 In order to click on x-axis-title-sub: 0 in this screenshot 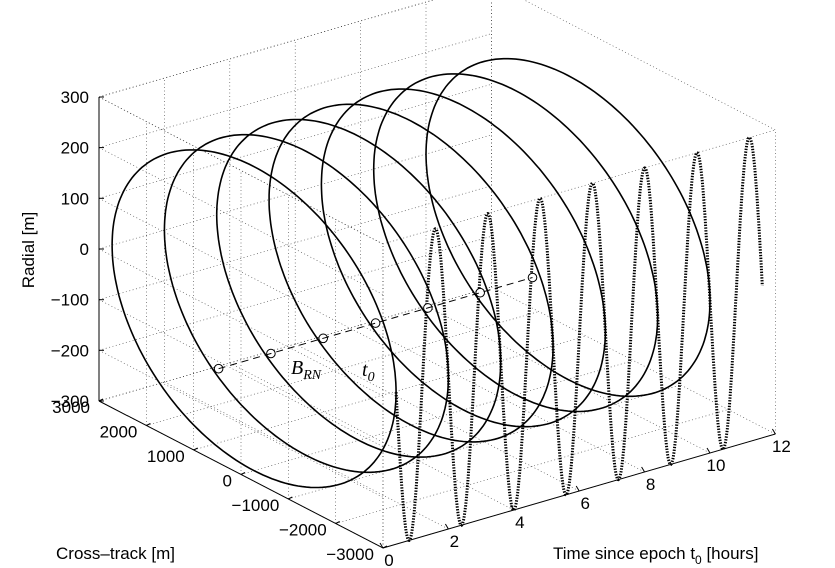, I will do `click(698, 560)`.